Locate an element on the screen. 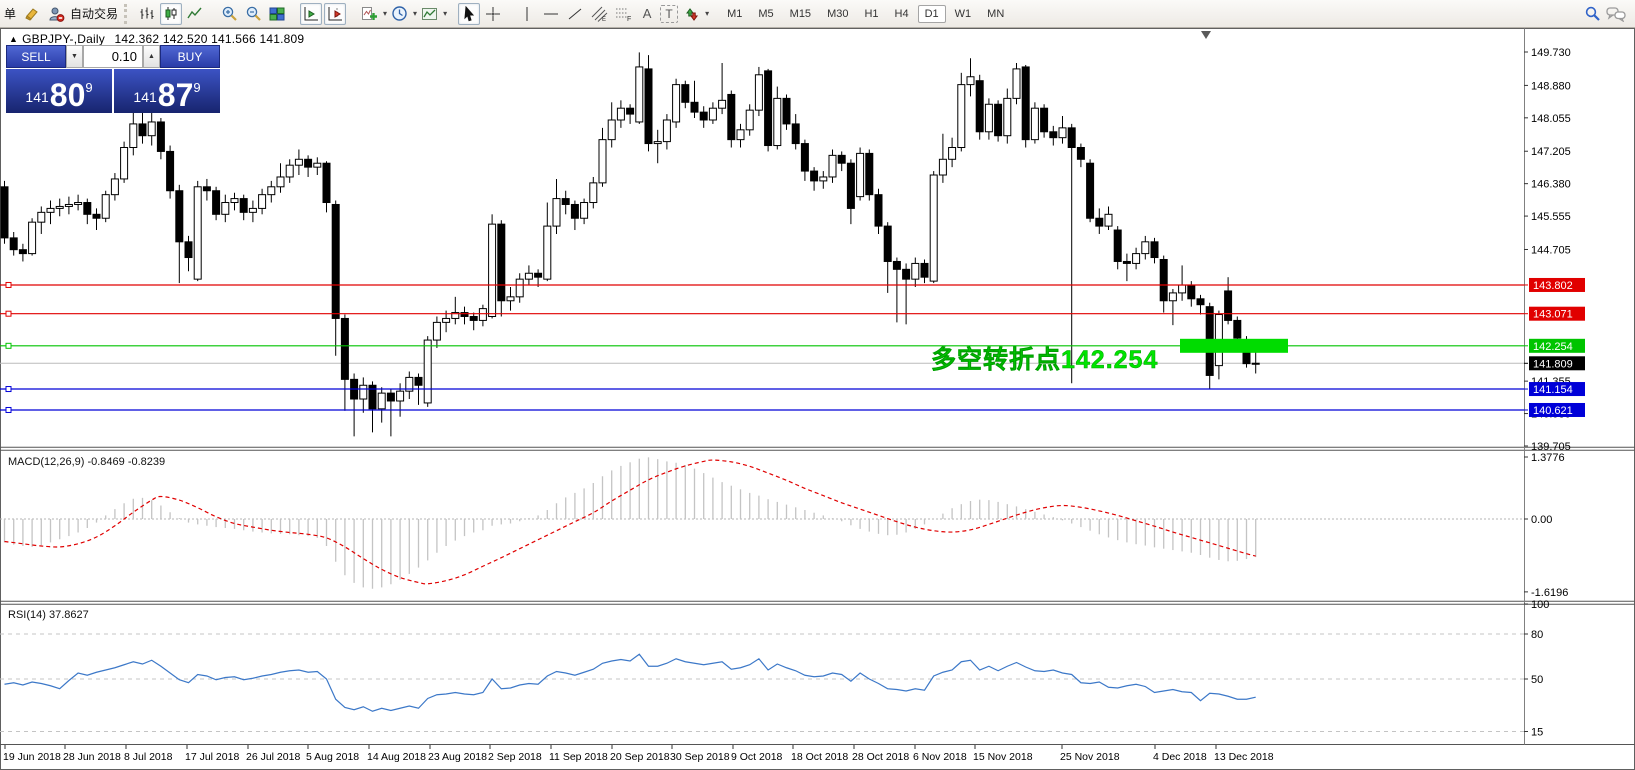 This screenshot has height=770, width=1635. timeframe-m15: M15 is located at coordinates (800, 13).